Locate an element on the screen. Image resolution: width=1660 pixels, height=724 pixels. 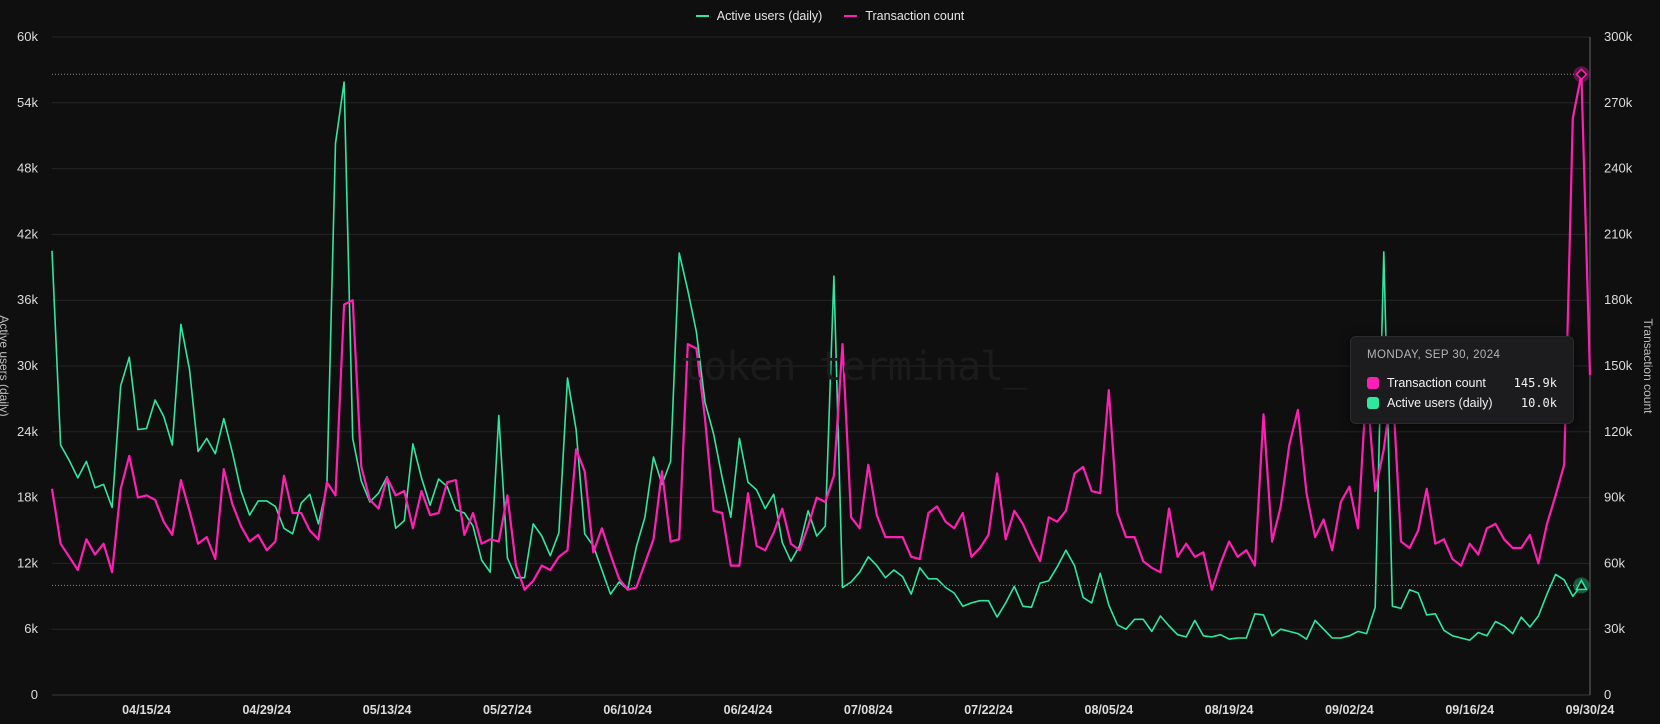
legend-item-transaction-count: Transaction count is located at coordinates (904, 16).